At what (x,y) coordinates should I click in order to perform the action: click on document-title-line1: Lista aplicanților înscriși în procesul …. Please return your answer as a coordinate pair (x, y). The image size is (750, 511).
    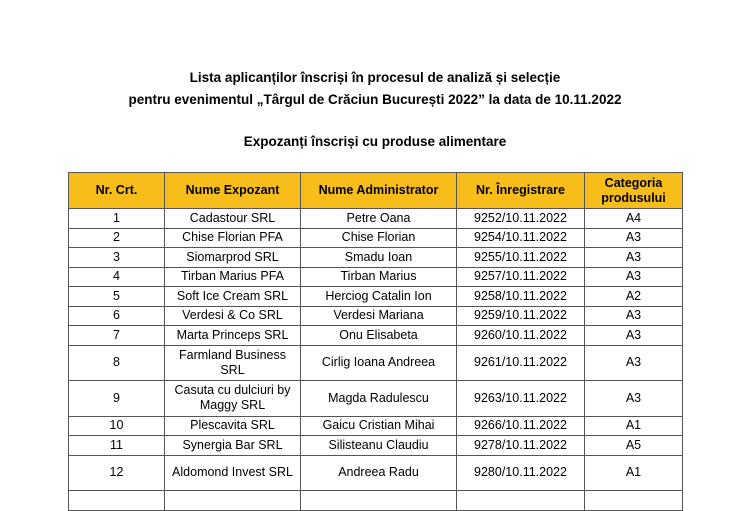
    Looking at the image, I should click on (375, 77).